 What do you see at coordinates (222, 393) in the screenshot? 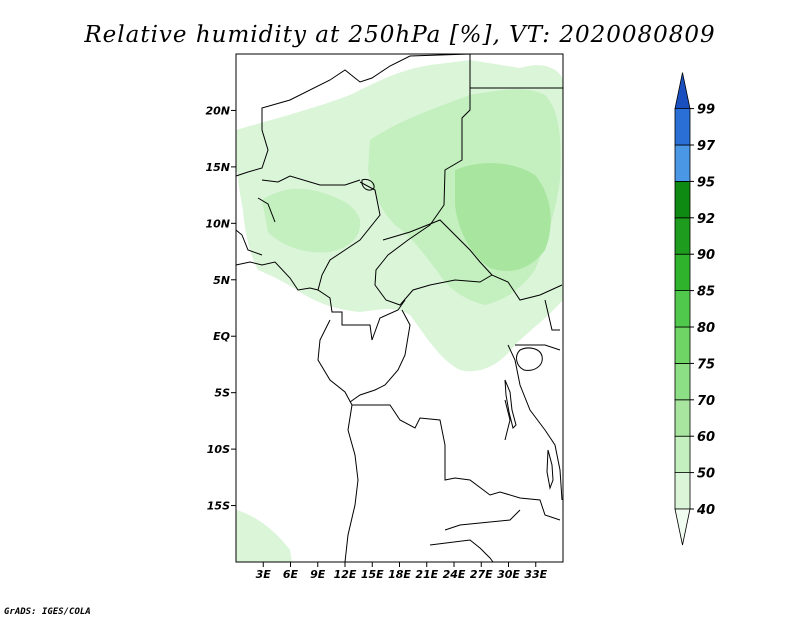
I see `lat-tick-label: 5S` at bounding box center [222, 393].